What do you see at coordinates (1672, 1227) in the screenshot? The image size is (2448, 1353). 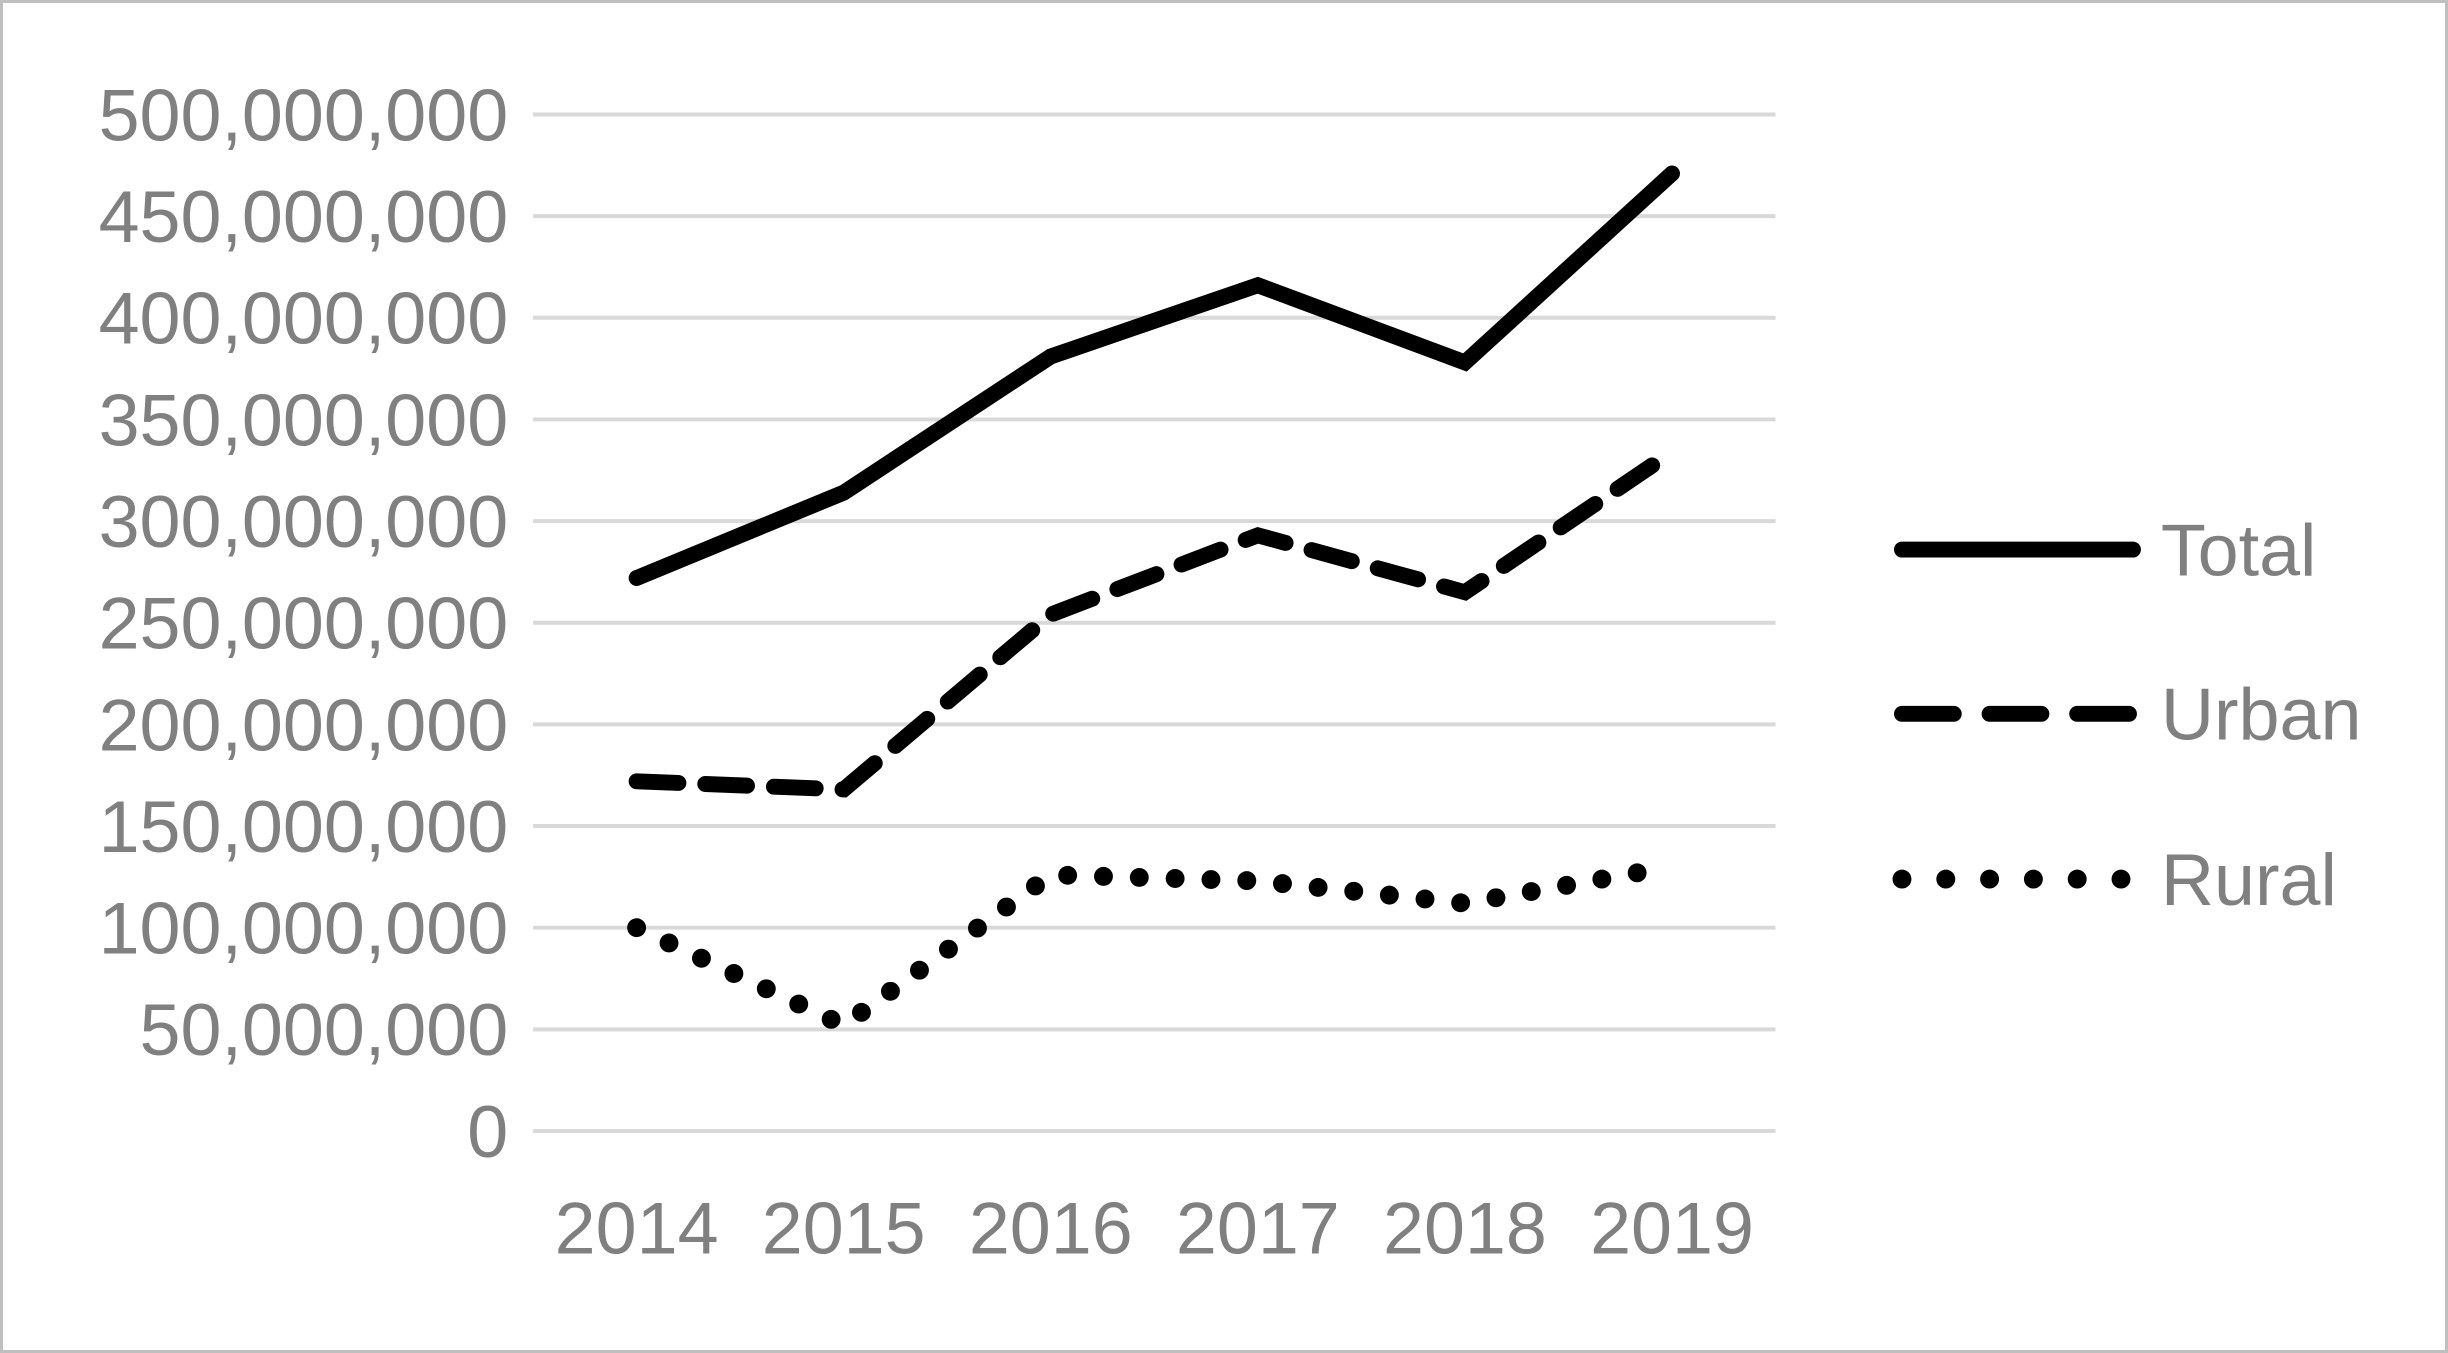 I see `x-tick-label-2019: 2019` at bounding box center [1672, 1227].